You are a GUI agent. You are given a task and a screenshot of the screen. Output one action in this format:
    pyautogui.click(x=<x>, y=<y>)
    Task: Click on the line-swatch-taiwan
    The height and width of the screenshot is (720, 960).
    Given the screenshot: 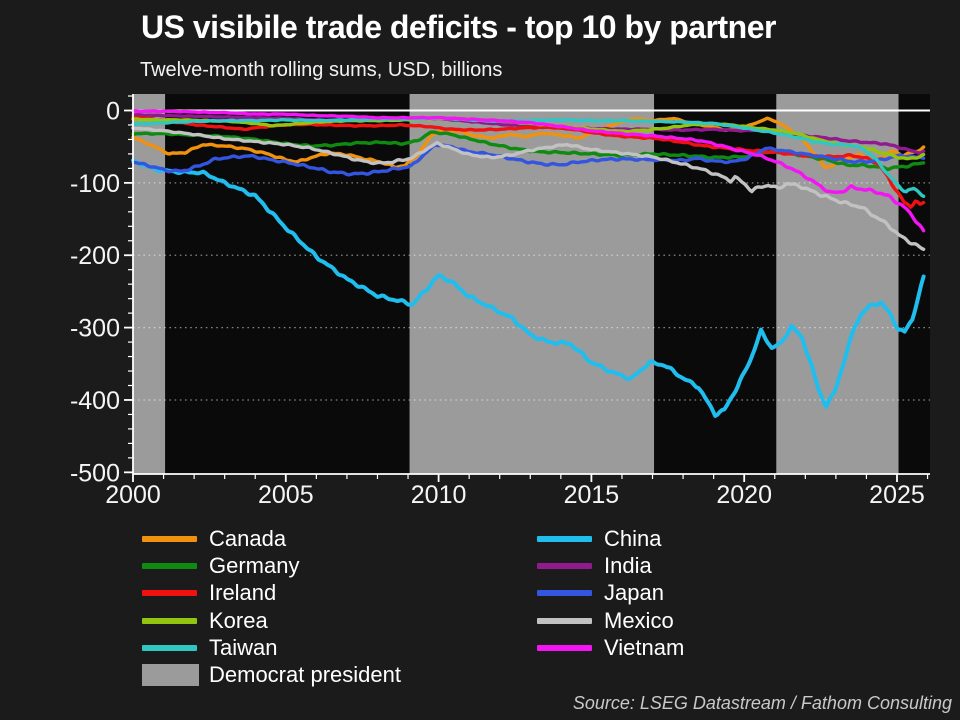 What is the action you would take?
    pyautogui.click(x=169, y=647)
    